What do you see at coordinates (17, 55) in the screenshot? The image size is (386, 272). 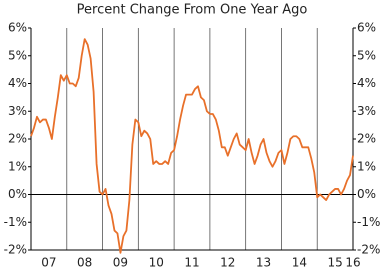 I see `y-tick-label: 5%` at bounding box center [17, 55].